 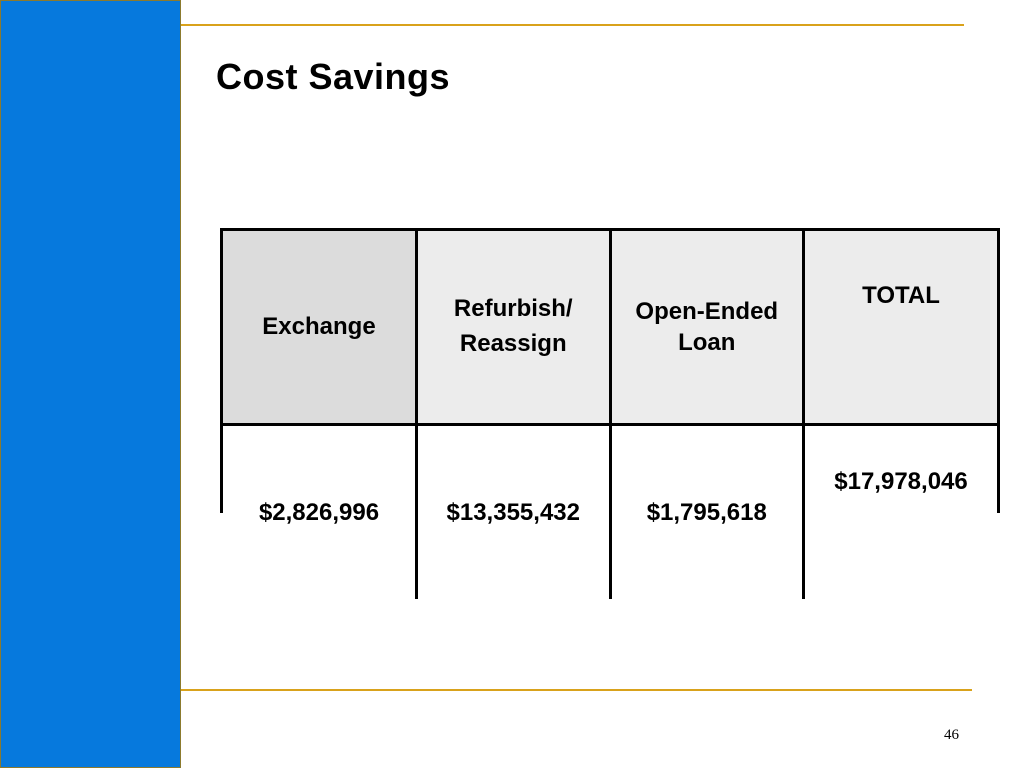 I want to click on page-number: 46, so click(x=951, y=735).